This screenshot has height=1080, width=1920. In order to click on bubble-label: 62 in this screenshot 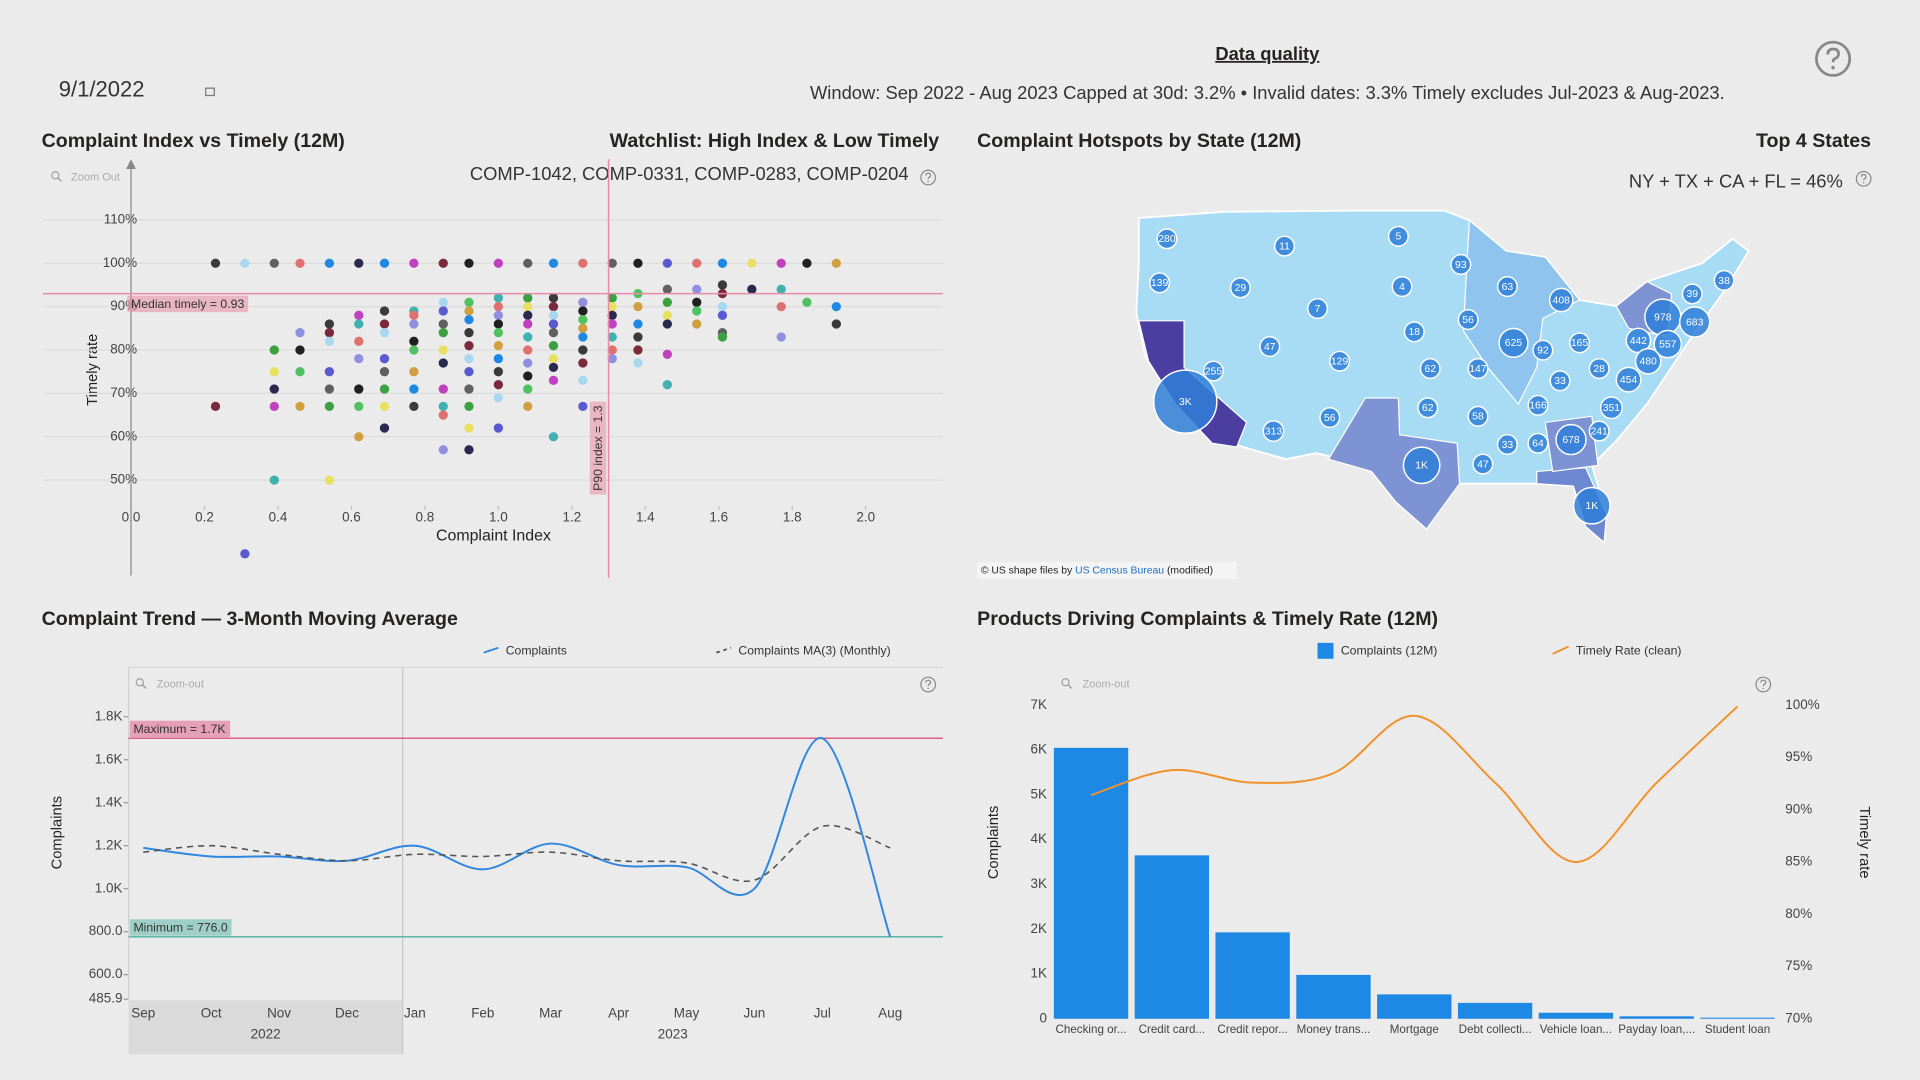, I will do `click(1430, 369)`.